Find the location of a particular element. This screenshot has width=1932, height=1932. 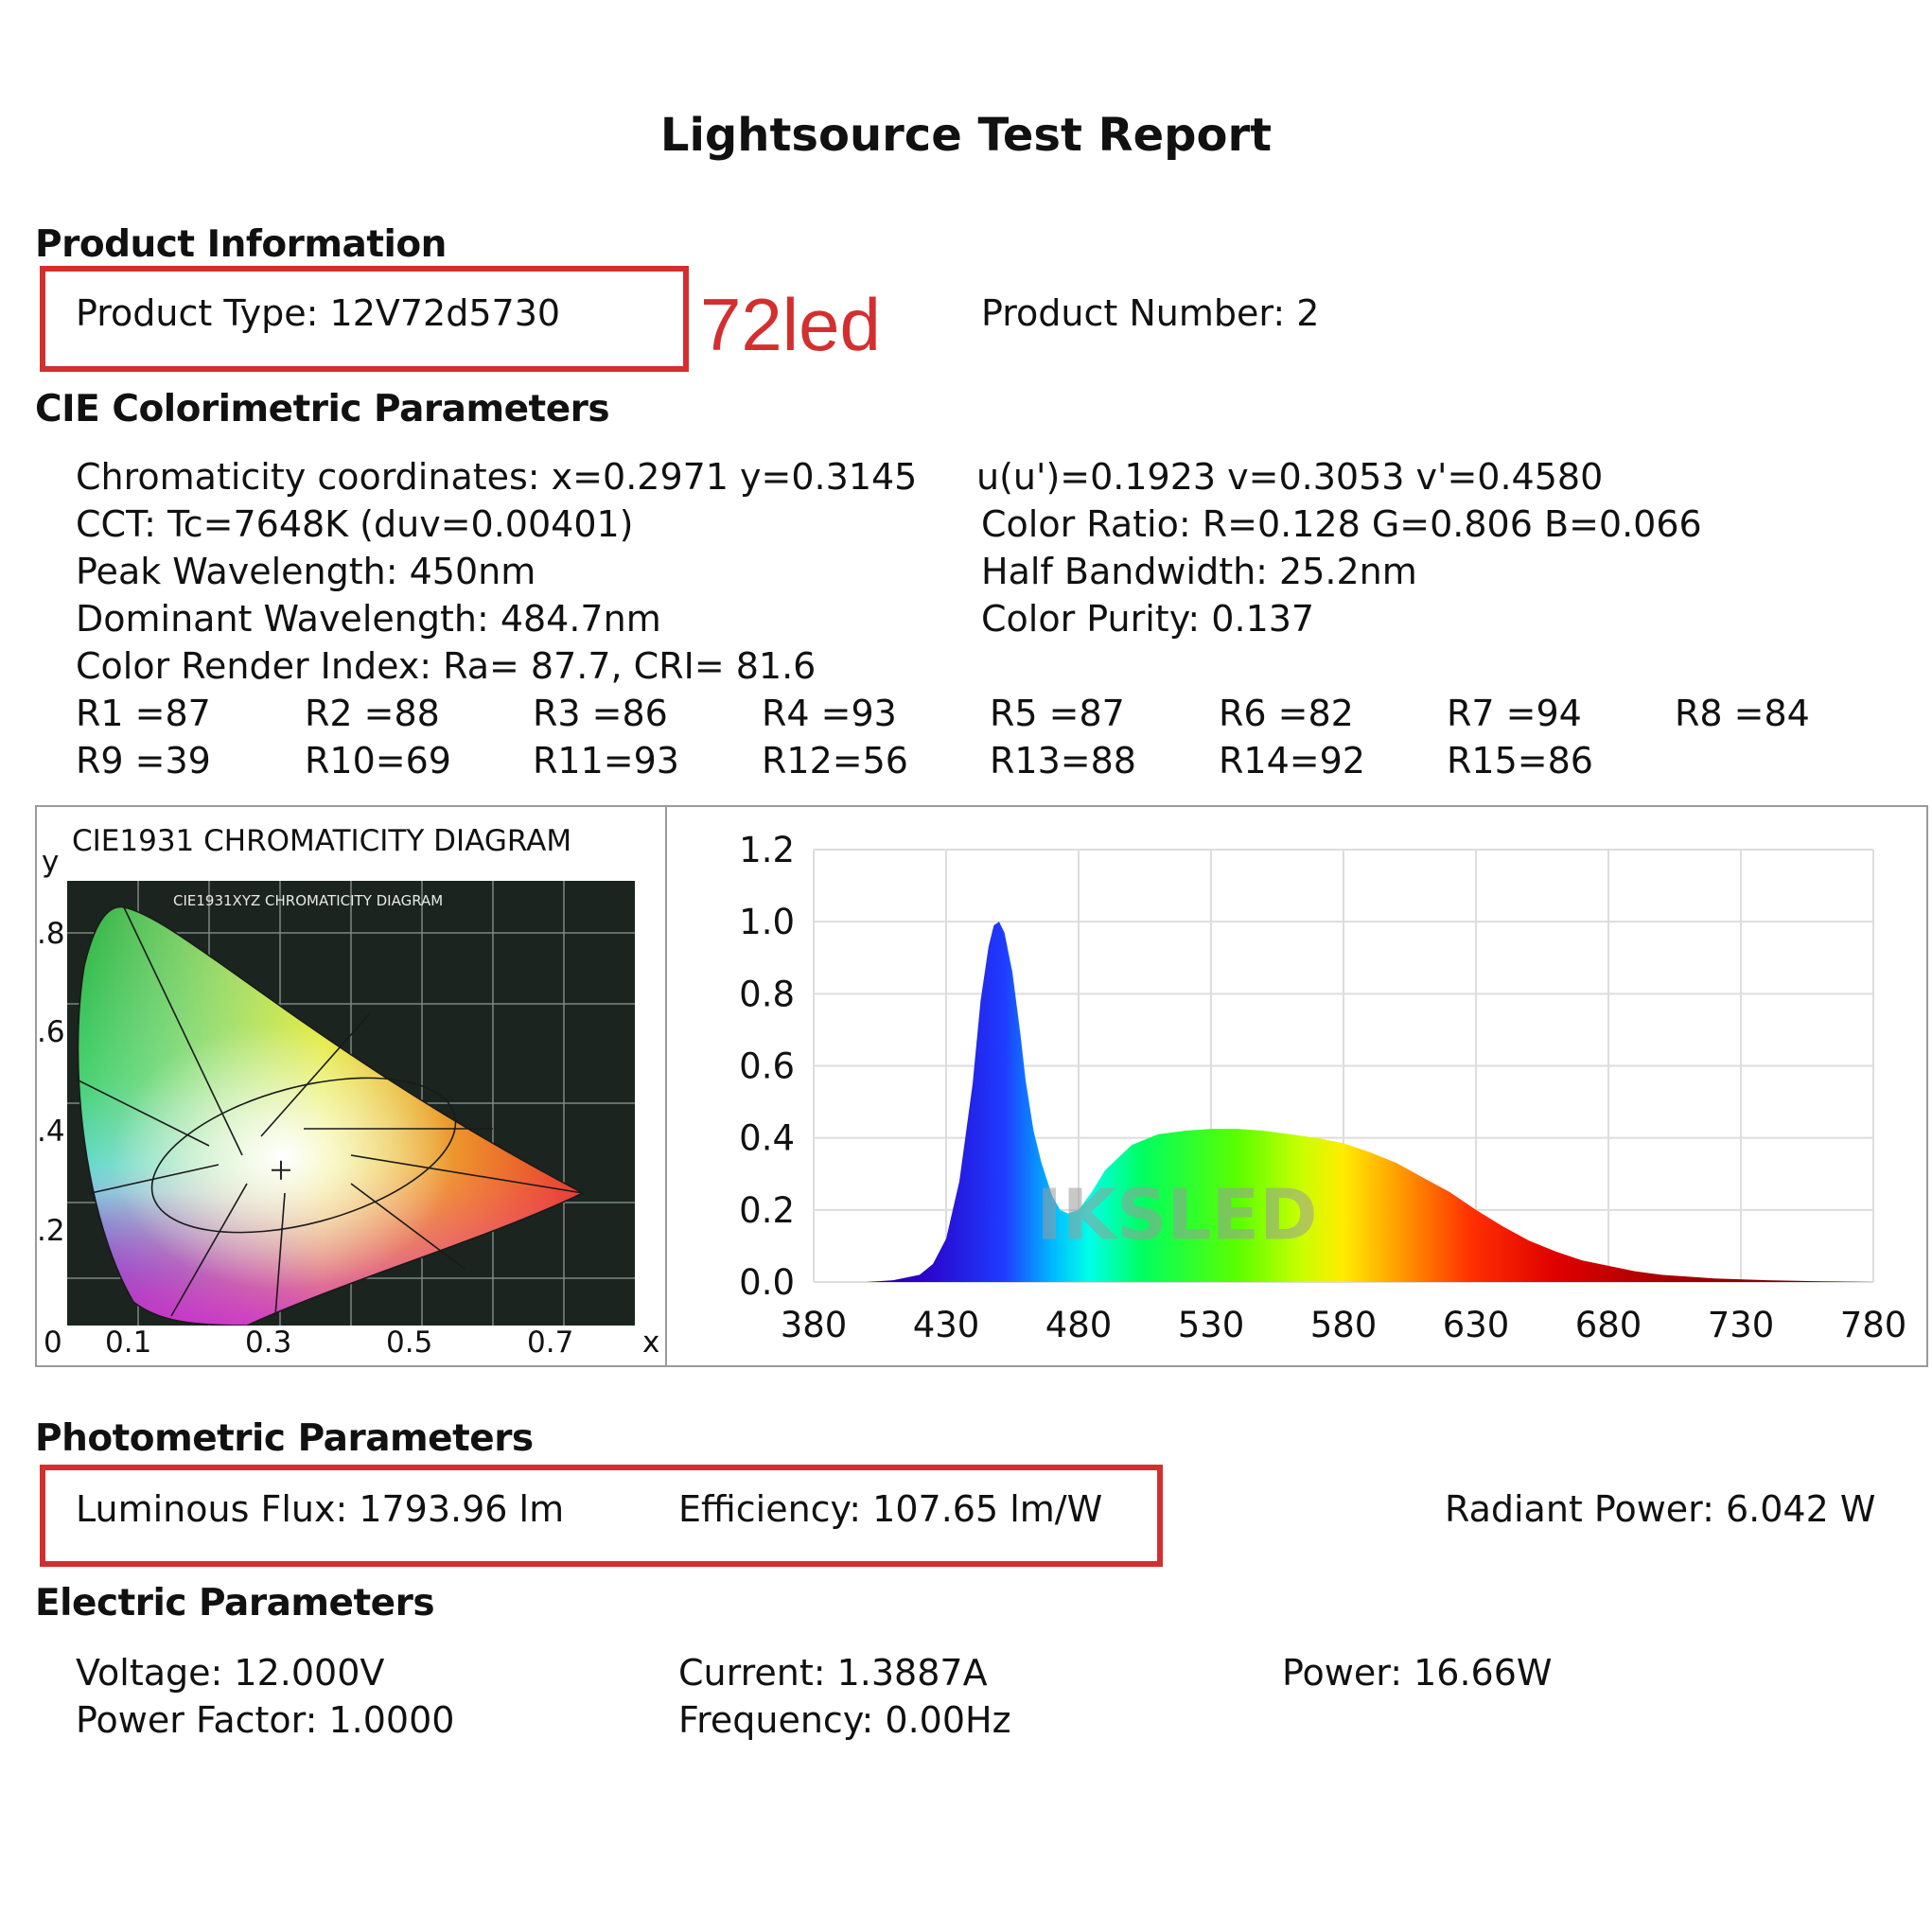

product-type-highlight-box is located at coordinates (364, 319).